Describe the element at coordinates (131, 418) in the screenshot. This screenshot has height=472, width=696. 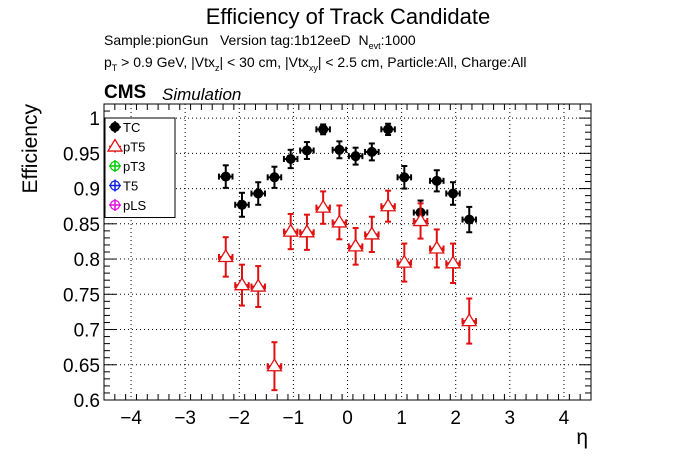
I see `x-tick-label: −4` at that location.